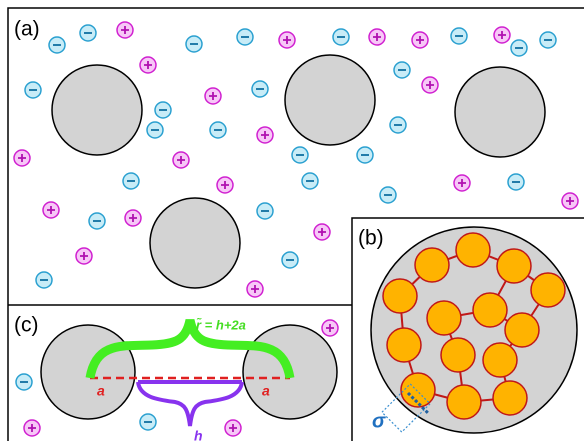  I want to click on polymer, so click(474, 326).